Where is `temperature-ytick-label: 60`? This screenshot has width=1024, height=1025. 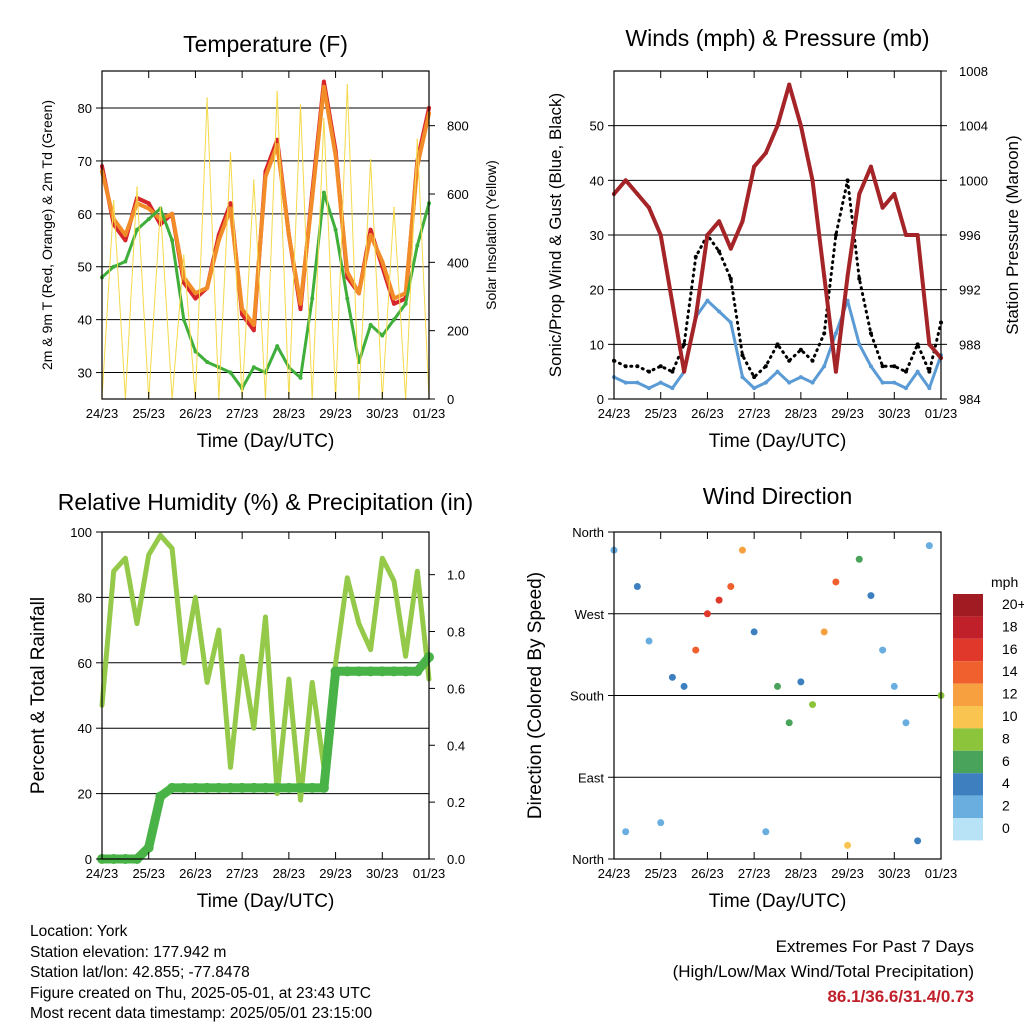
temperature-ytick-label: 60 is located at coordinates (85, 214).